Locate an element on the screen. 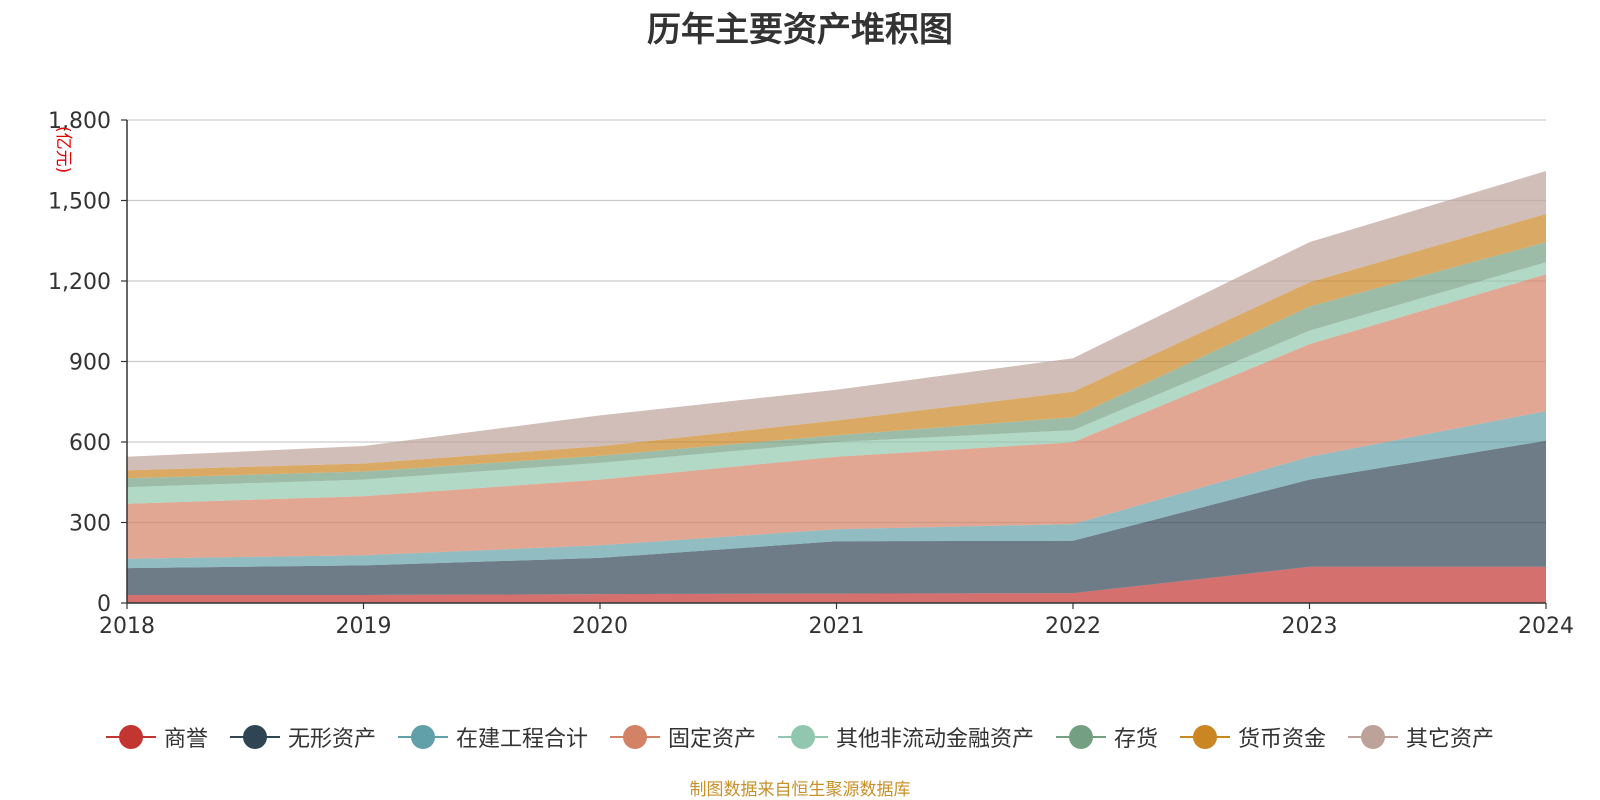 This screenshot has width=1600, height=800. y-tick-label: 300 is located at coordinates (90, 524).